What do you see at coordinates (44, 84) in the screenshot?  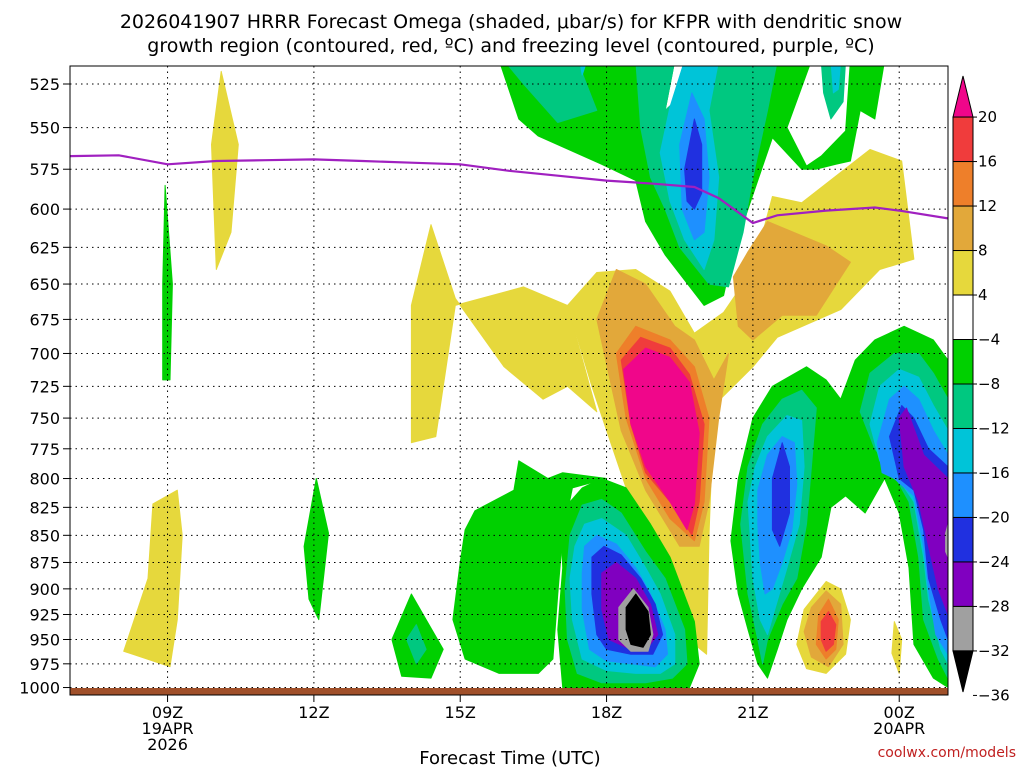 I see `y-tick-label-525: 525` at bounding box center [44, 84].